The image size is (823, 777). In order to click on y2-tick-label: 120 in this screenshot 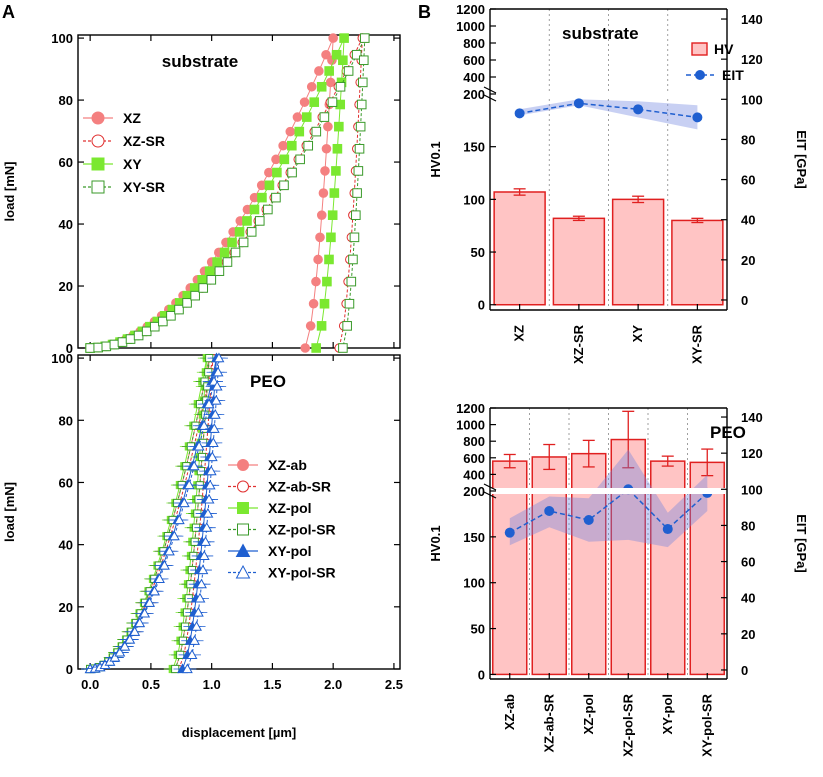, I will do `click(752, 453)`.